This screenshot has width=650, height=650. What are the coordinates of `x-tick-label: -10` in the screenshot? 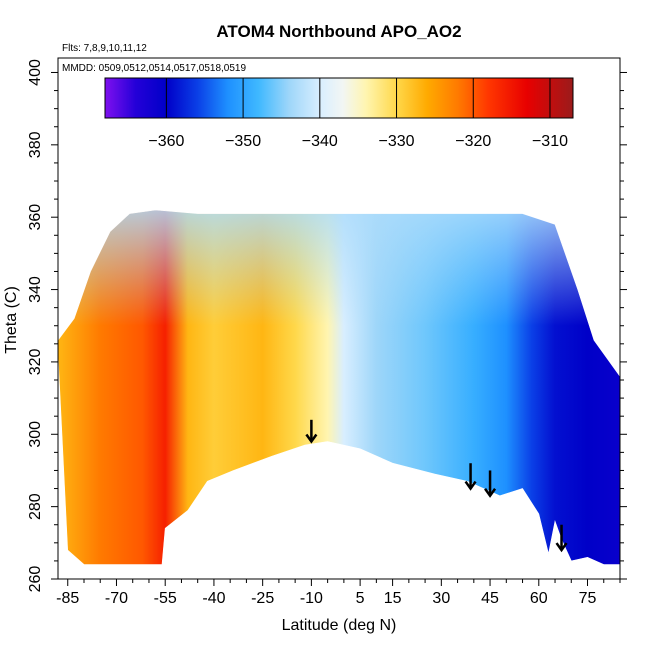 It's located at (311, 598).